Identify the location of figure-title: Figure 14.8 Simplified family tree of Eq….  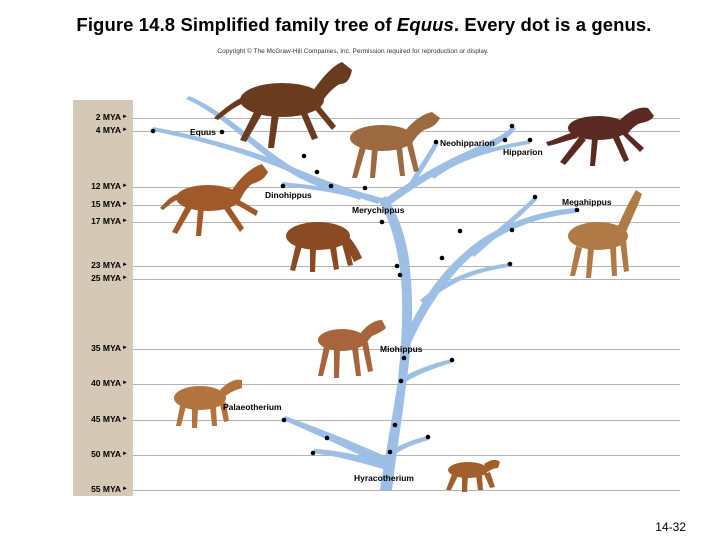
(364, 24).